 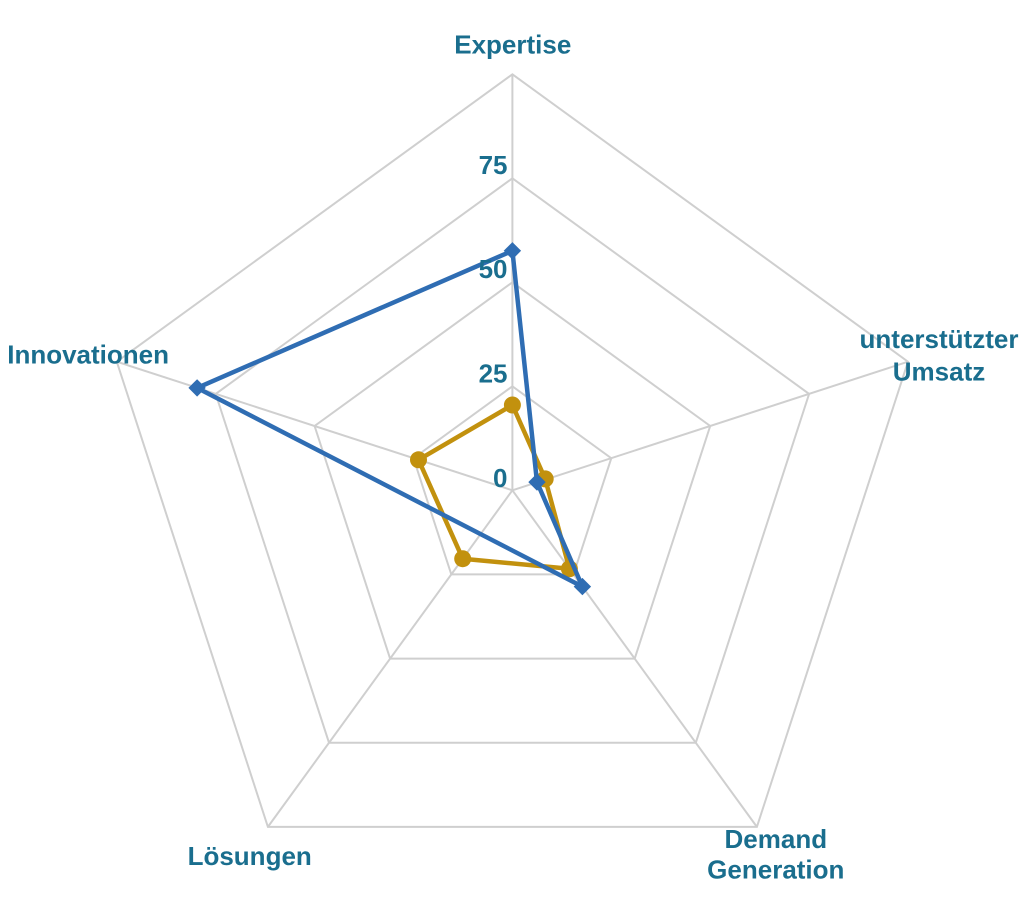 I want to click on svg-text: 0, so click(x=500, y=478).